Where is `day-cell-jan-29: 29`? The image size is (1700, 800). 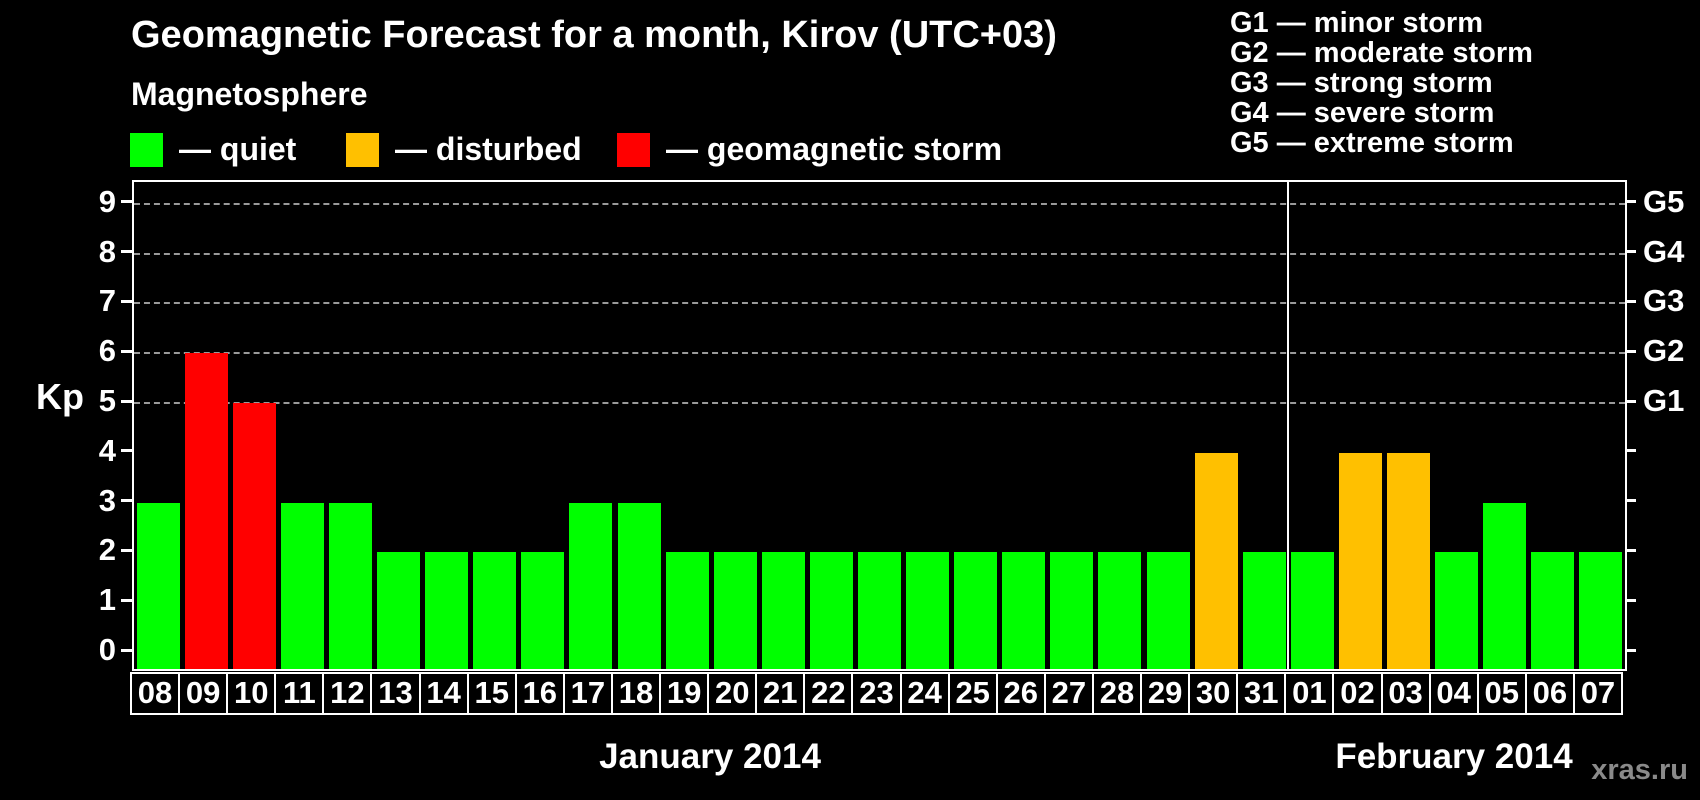 day-cell-jan-29: 29 is located at coordinates (1165, 693).